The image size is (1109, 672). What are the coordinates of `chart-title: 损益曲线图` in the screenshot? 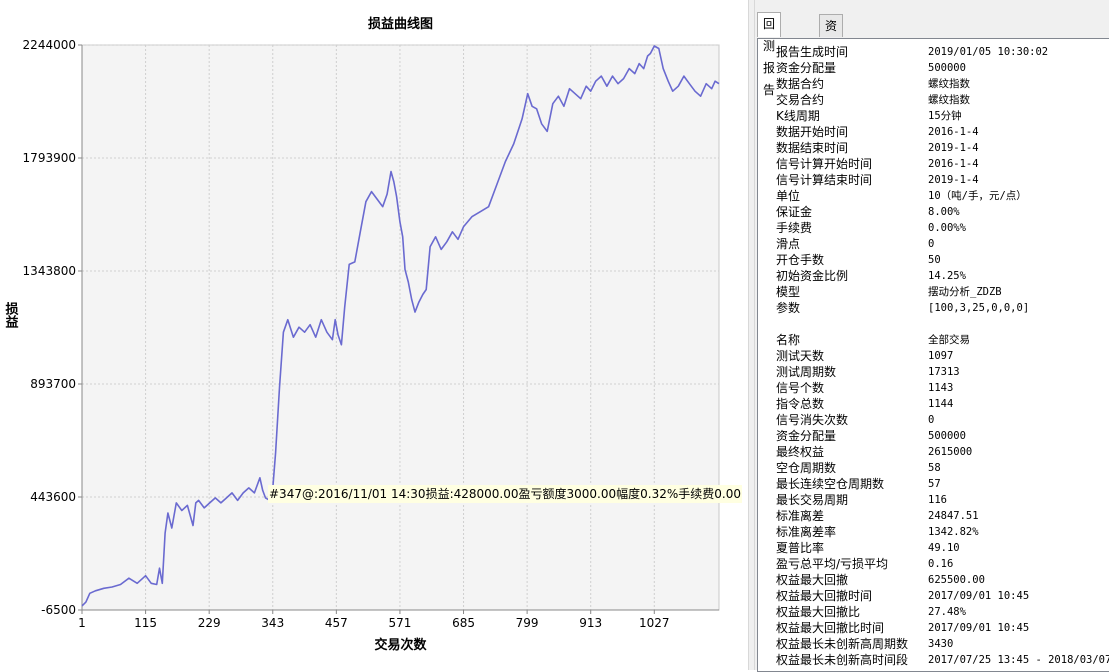 It's located at (400, 24).